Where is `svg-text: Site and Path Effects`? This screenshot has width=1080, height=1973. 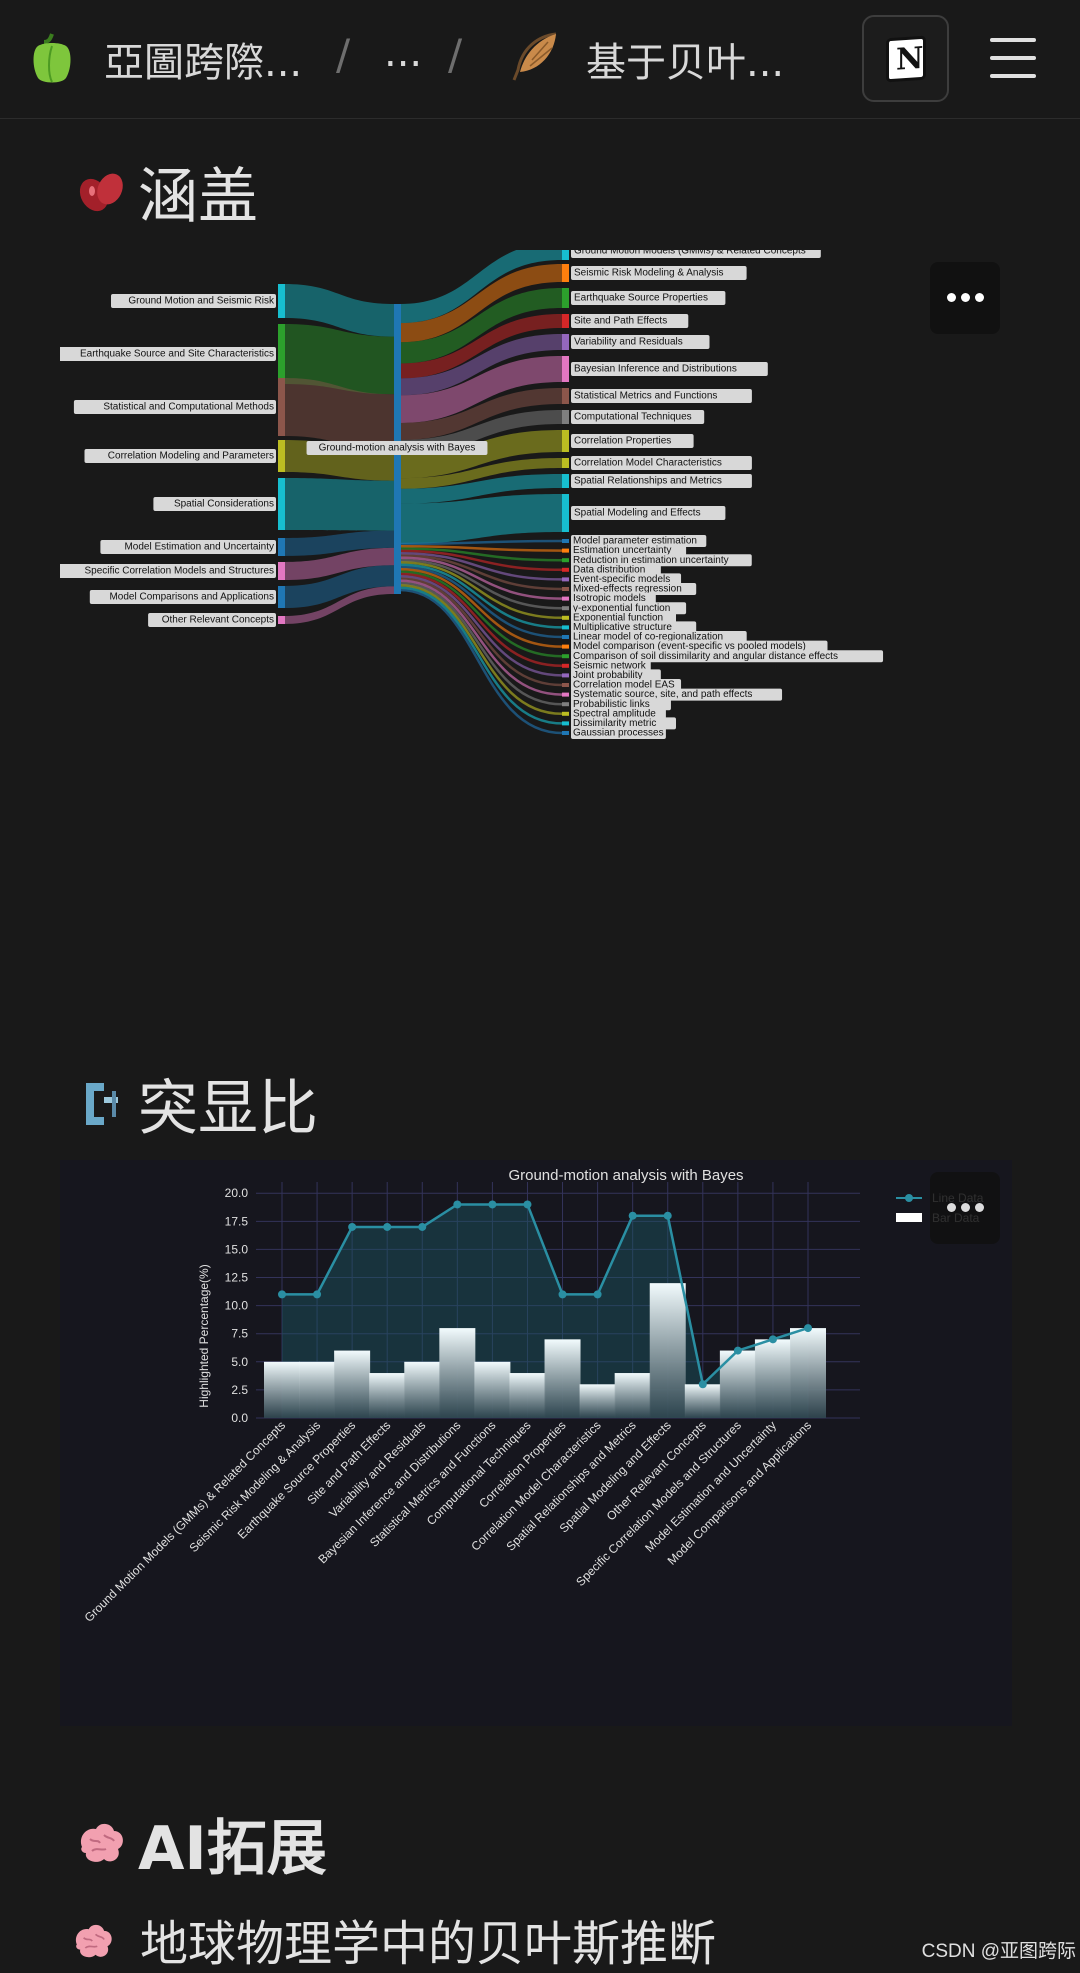
svg-text: Site and Path Effects is located at coordinates (620, 321).